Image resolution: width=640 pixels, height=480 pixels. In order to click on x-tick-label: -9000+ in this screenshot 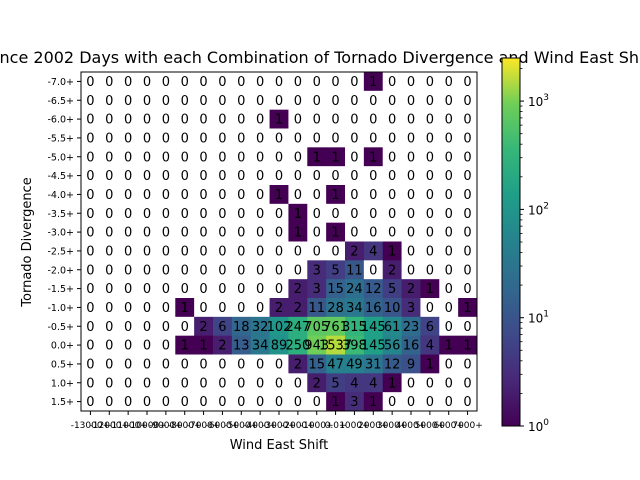, I will do `click(166, 426)`.